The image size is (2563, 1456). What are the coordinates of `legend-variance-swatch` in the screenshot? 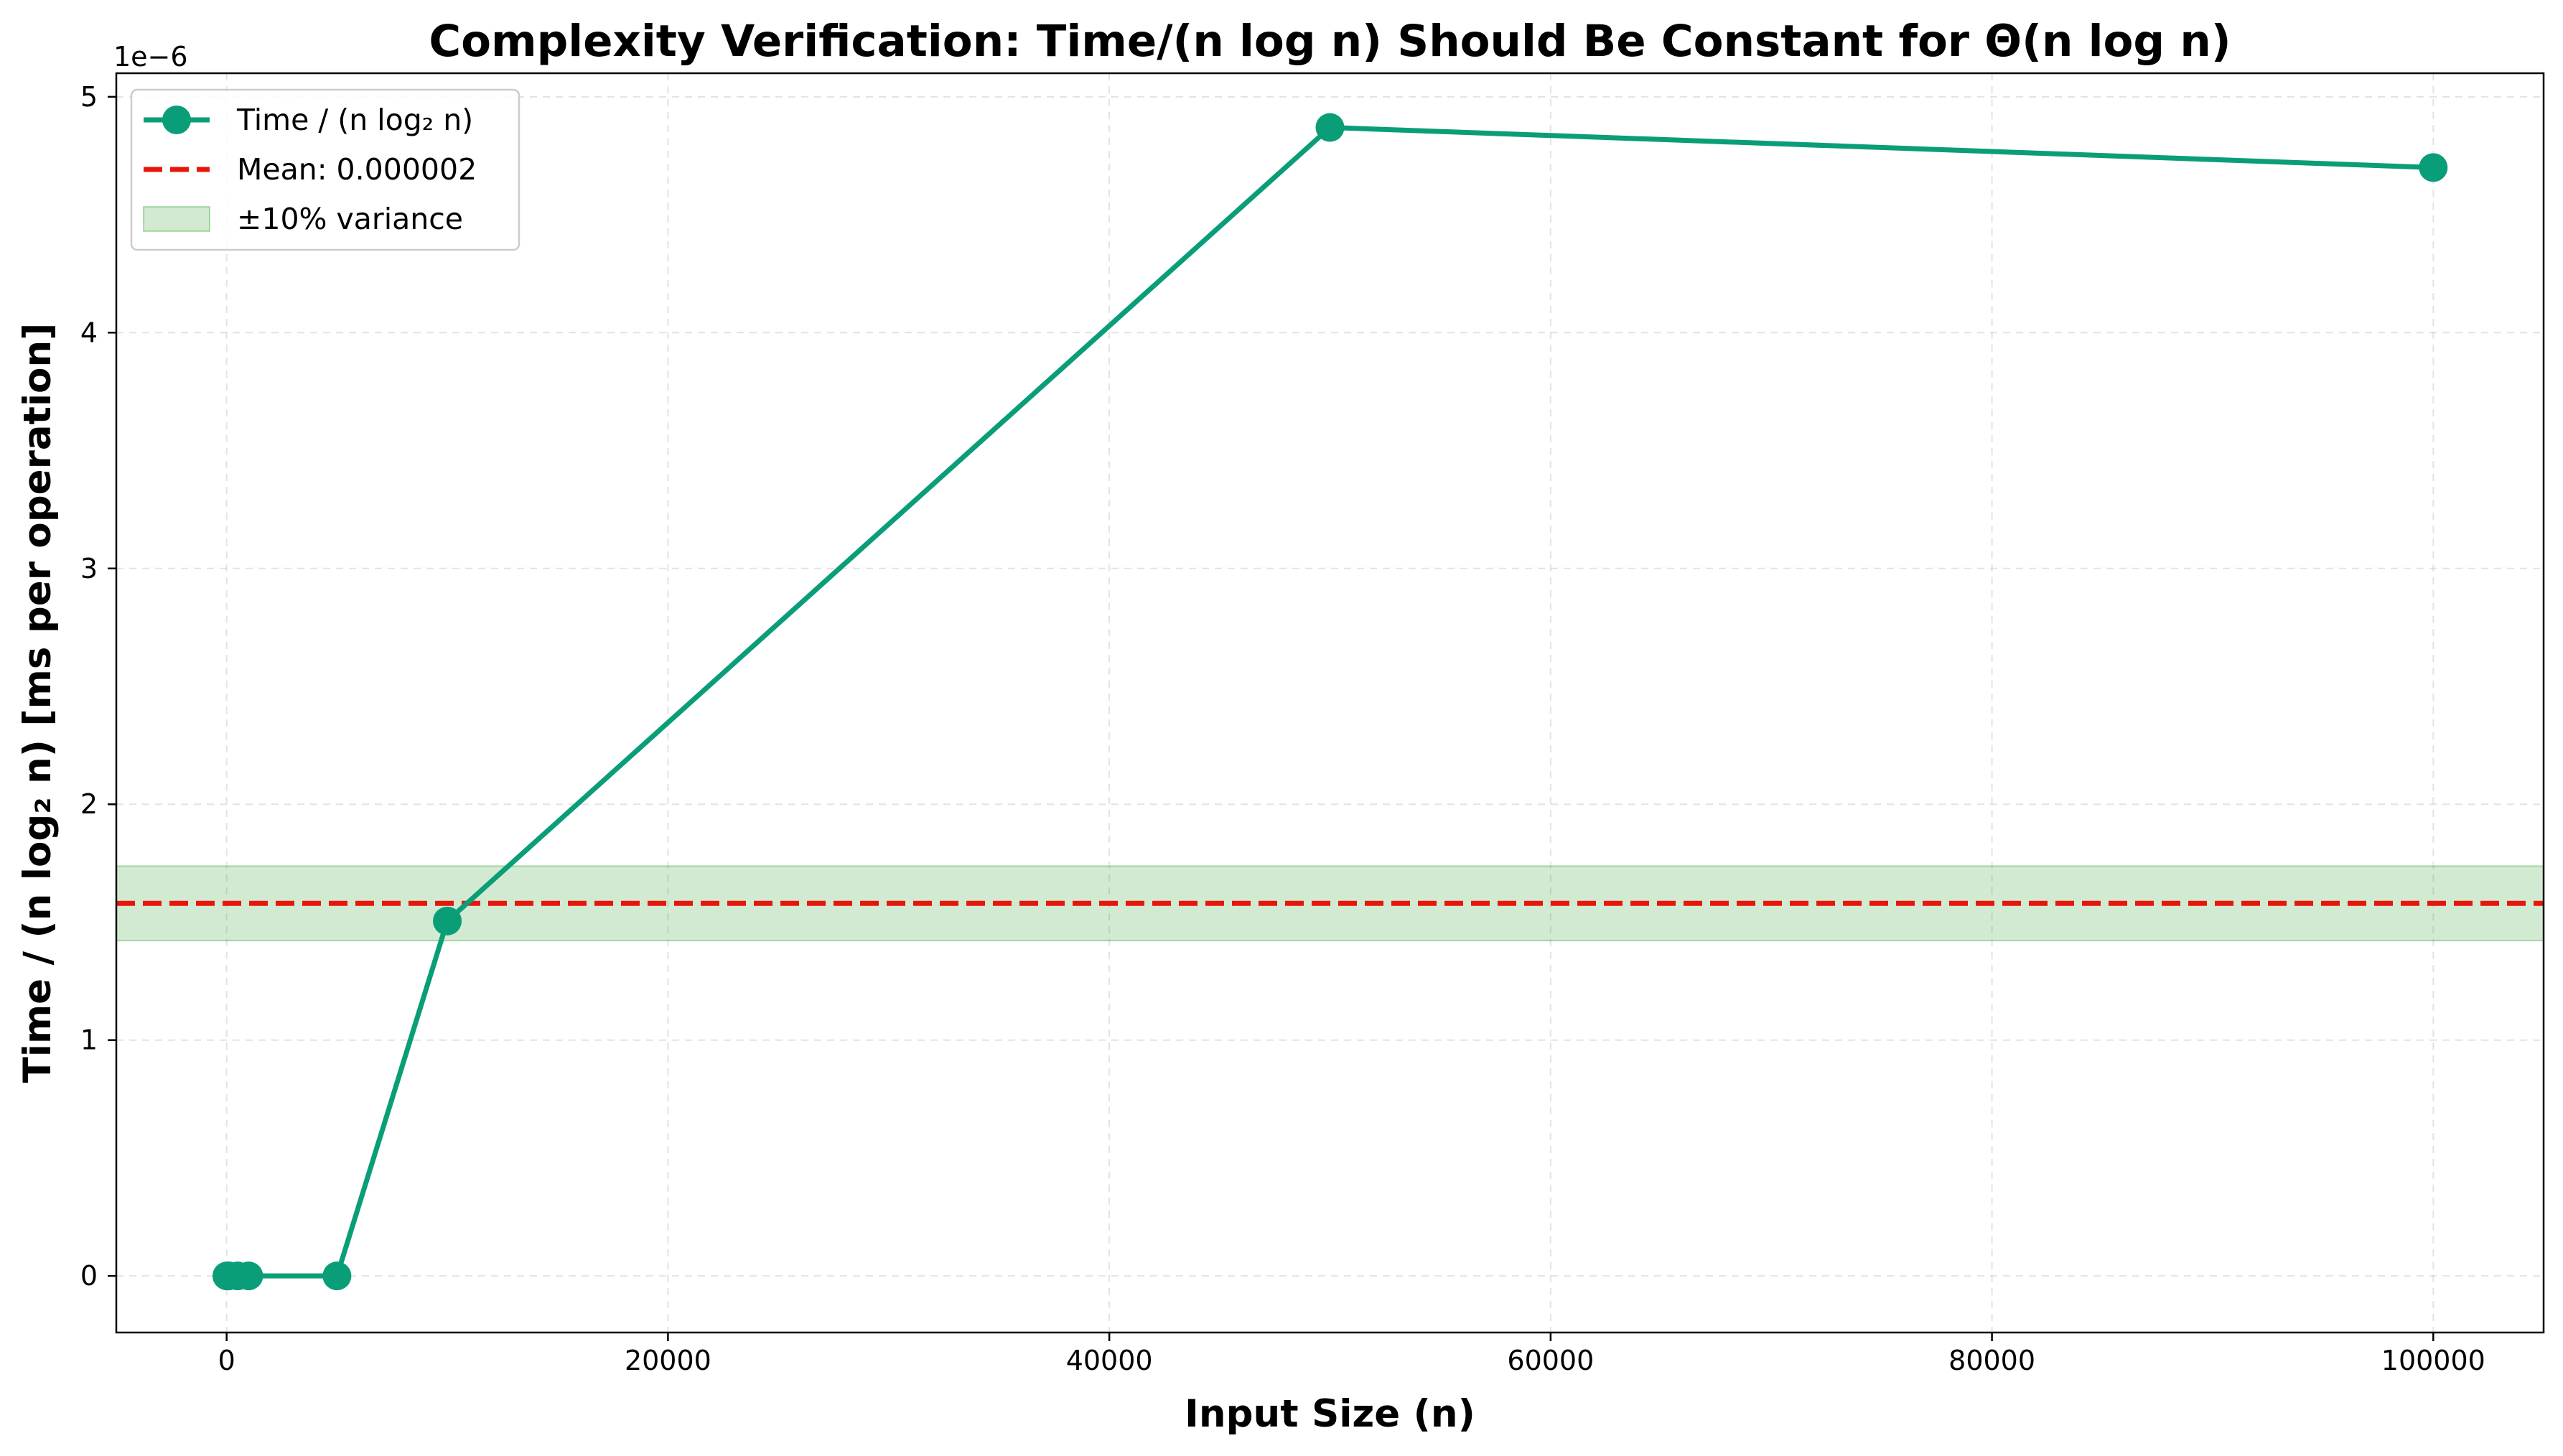 It's located at (176, 219).